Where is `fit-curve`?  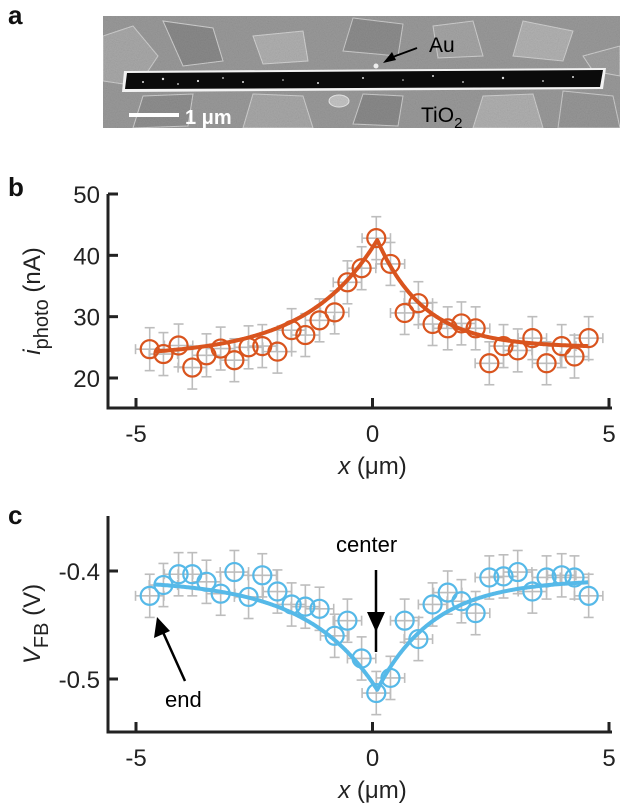 fit-curve is located at coordinates (371, 636).